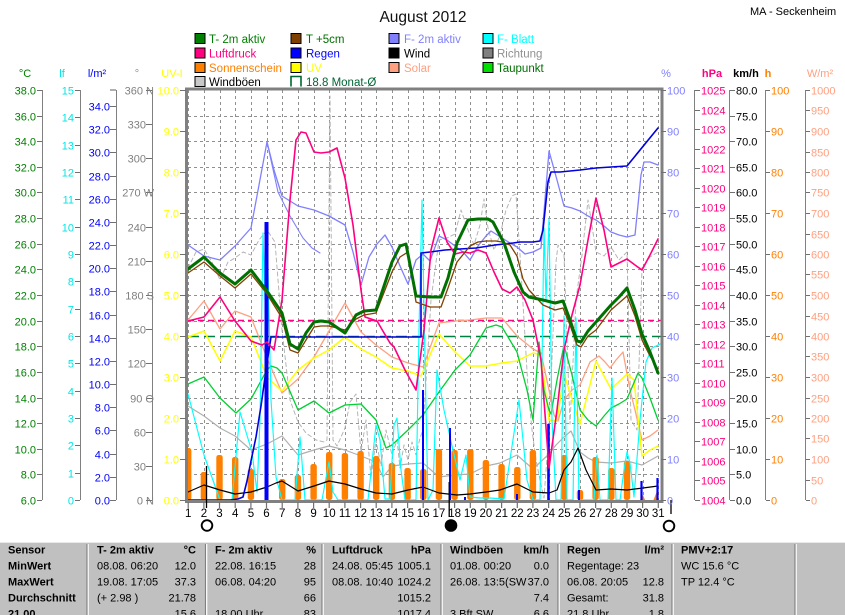  I want to click on svg-text: 18.0, so click(25, 348).